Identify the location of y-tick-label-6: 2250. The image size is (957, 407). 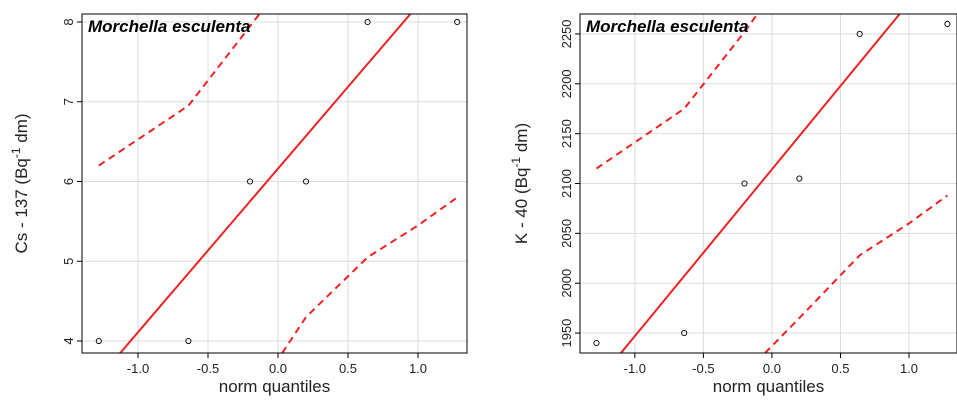
(566, 33).